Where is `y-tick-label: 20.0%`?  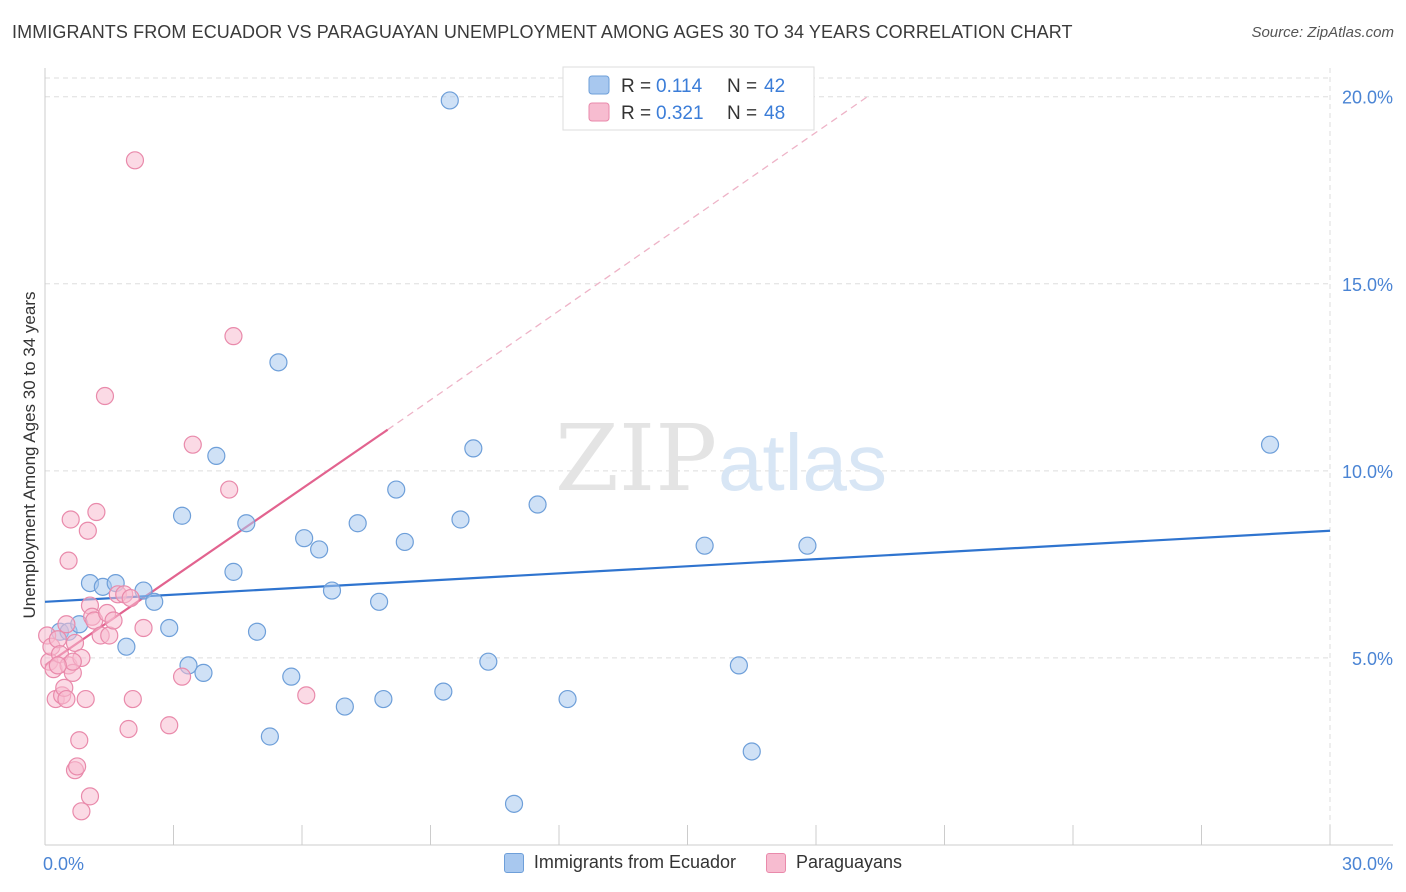
y-tick-label: 20.0% is located at coordinates (1367, 98).